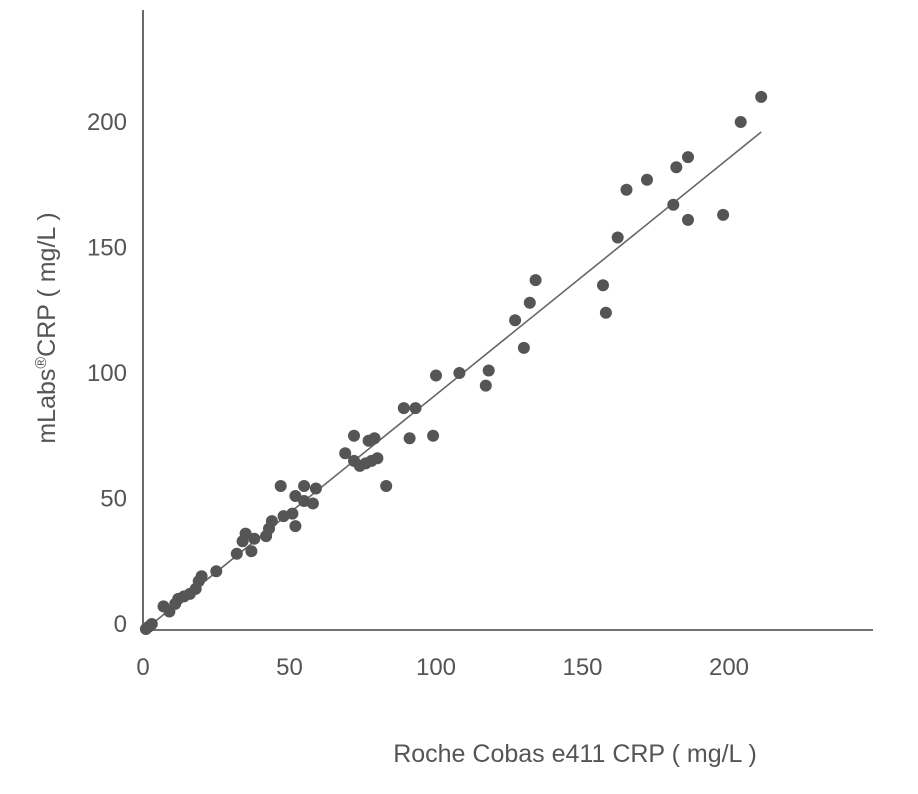 The width and height of the screenshot is (918, 794). I want to click on y-tick-label: 150, so click(107, 248).